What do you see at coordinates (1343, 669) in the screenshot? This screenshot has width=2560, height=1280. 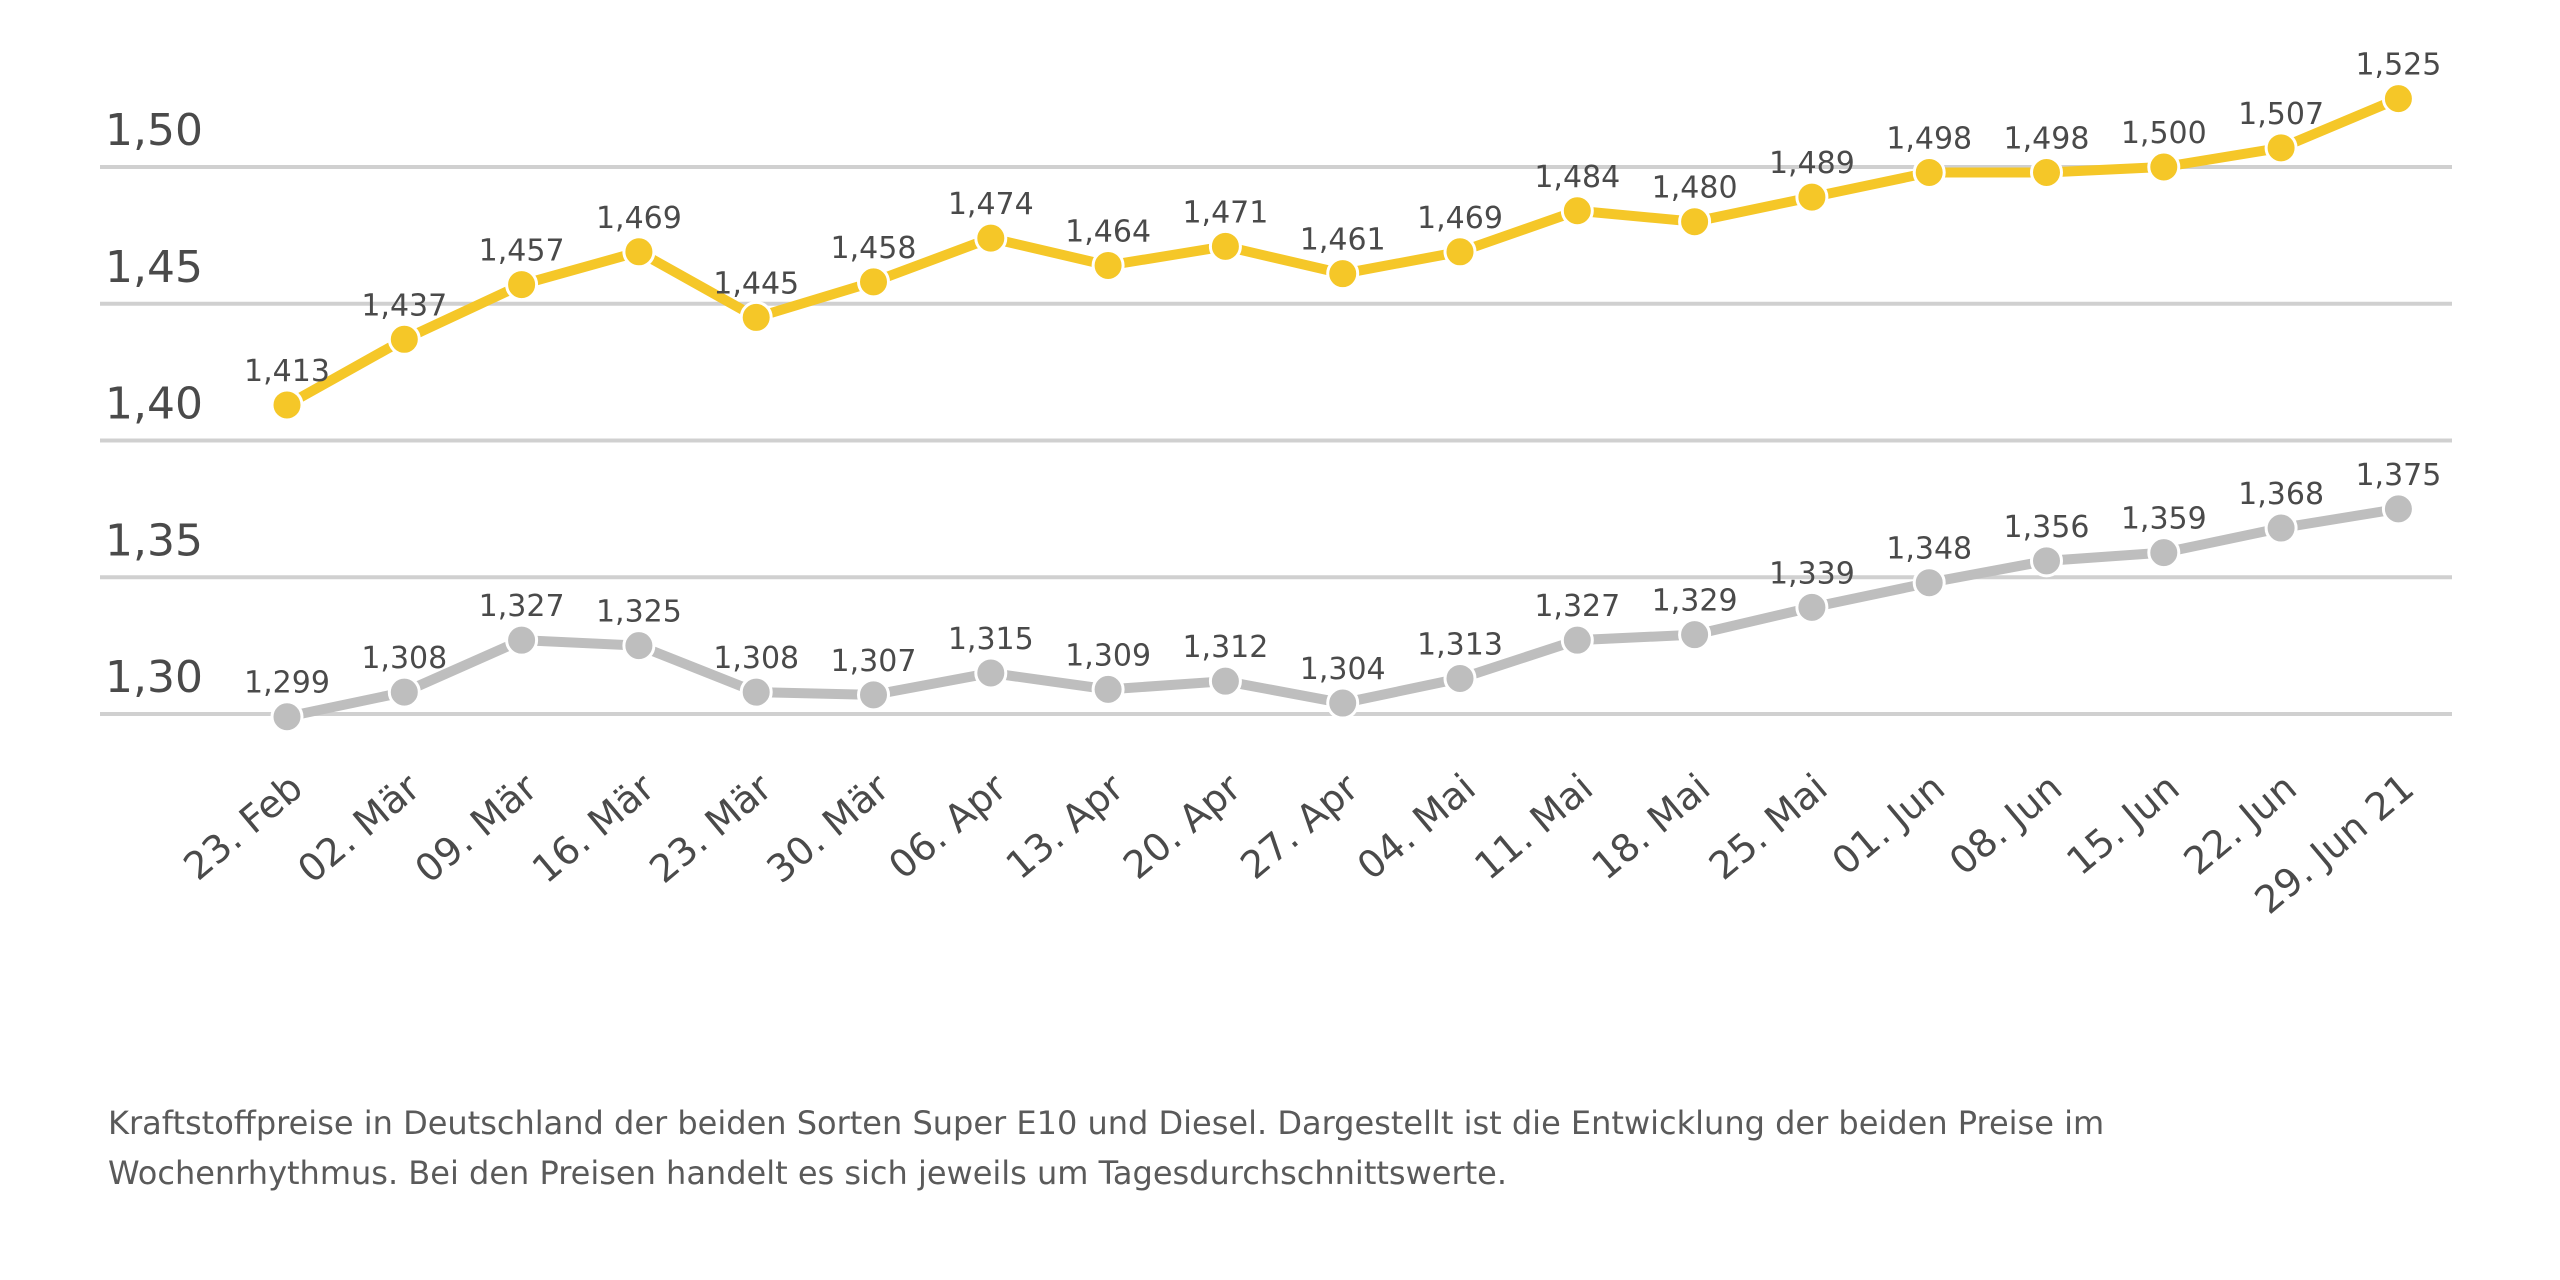 I see `data-label: 1,304` at bounding box center [1343, 669].